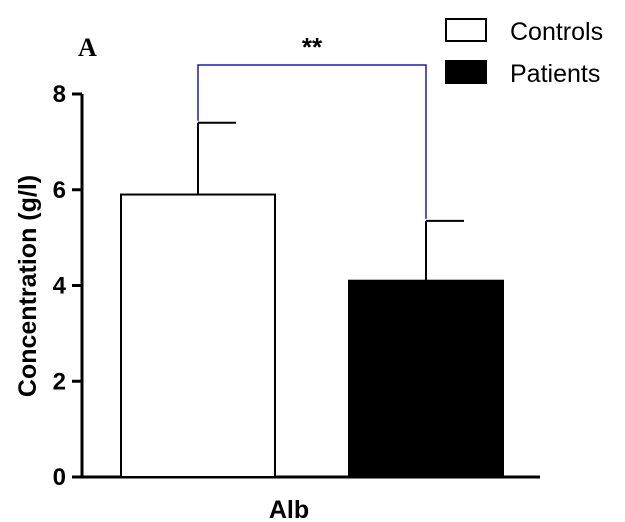  I want to click on bar-patients, so click(426, 378).